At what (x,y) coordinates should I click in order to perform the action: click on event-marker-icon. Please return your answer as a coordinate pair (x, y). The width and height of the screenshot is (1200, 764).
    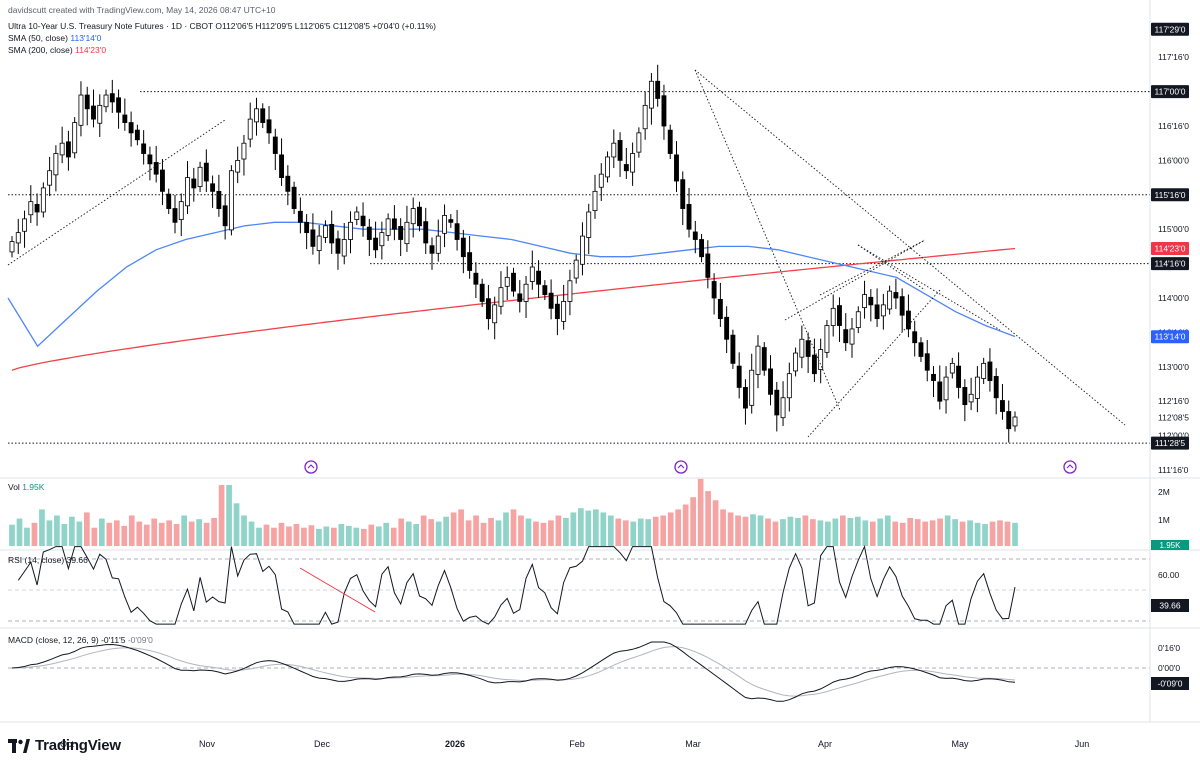
    Looking at the image, I should click on (1070, 467).